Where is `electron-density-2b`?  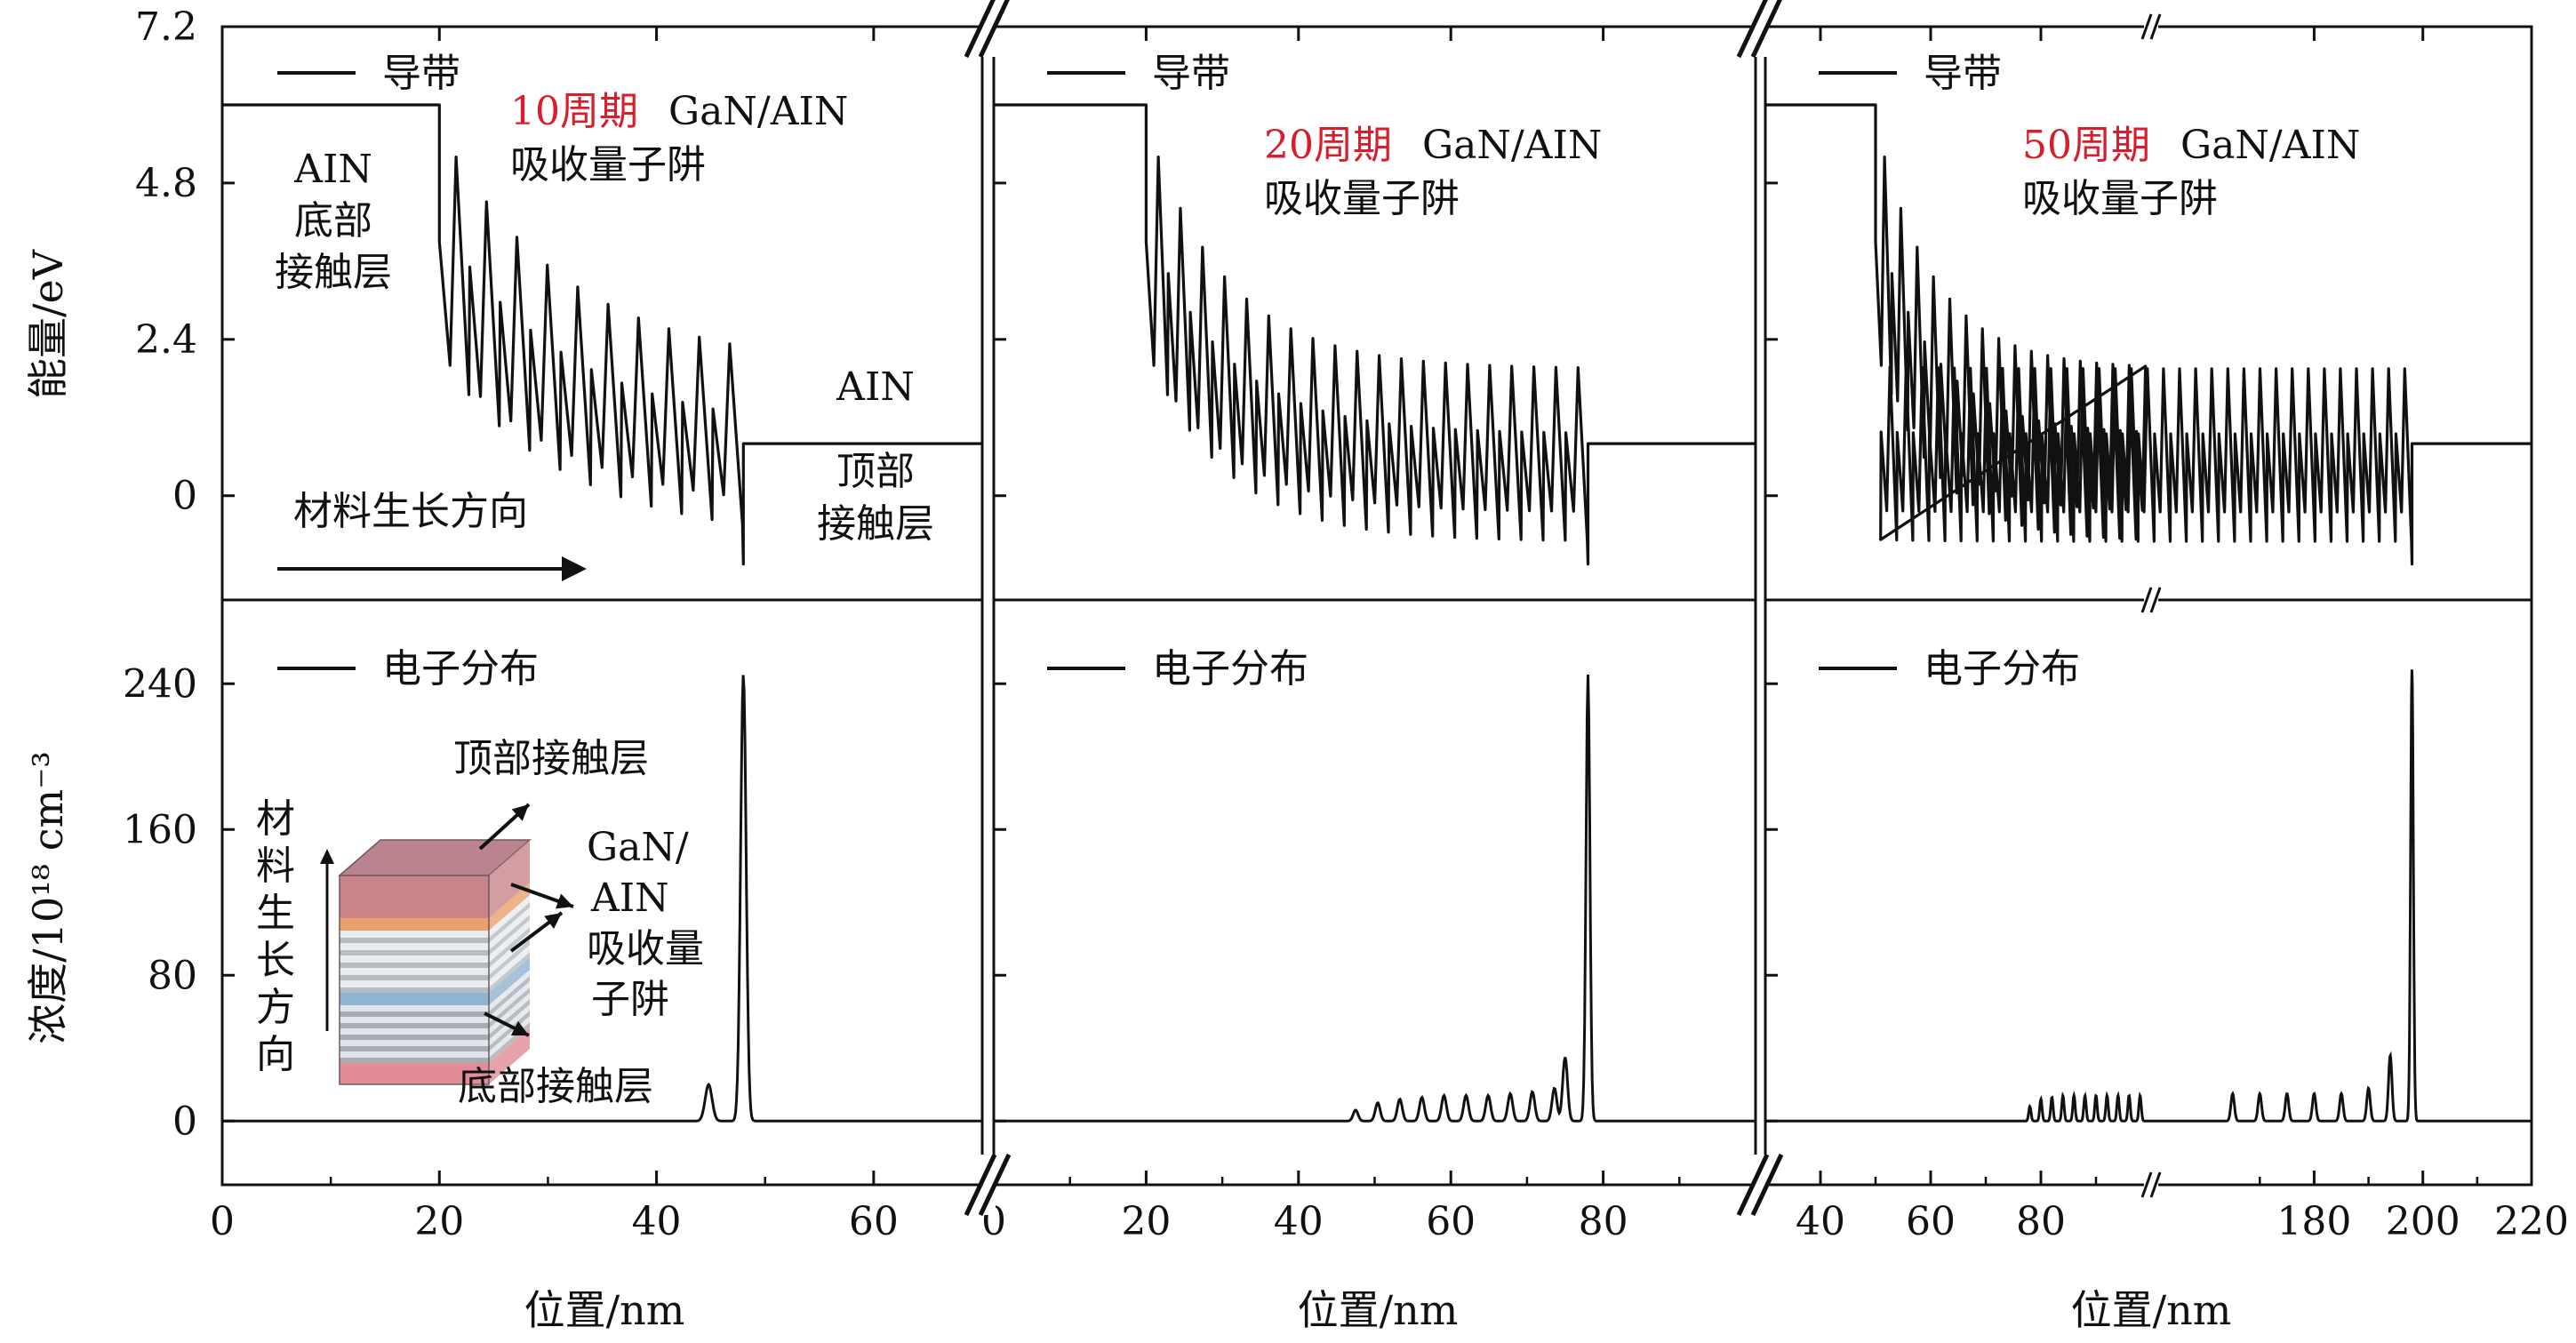
electron-density-2b is located at coordinates (2341, 896).